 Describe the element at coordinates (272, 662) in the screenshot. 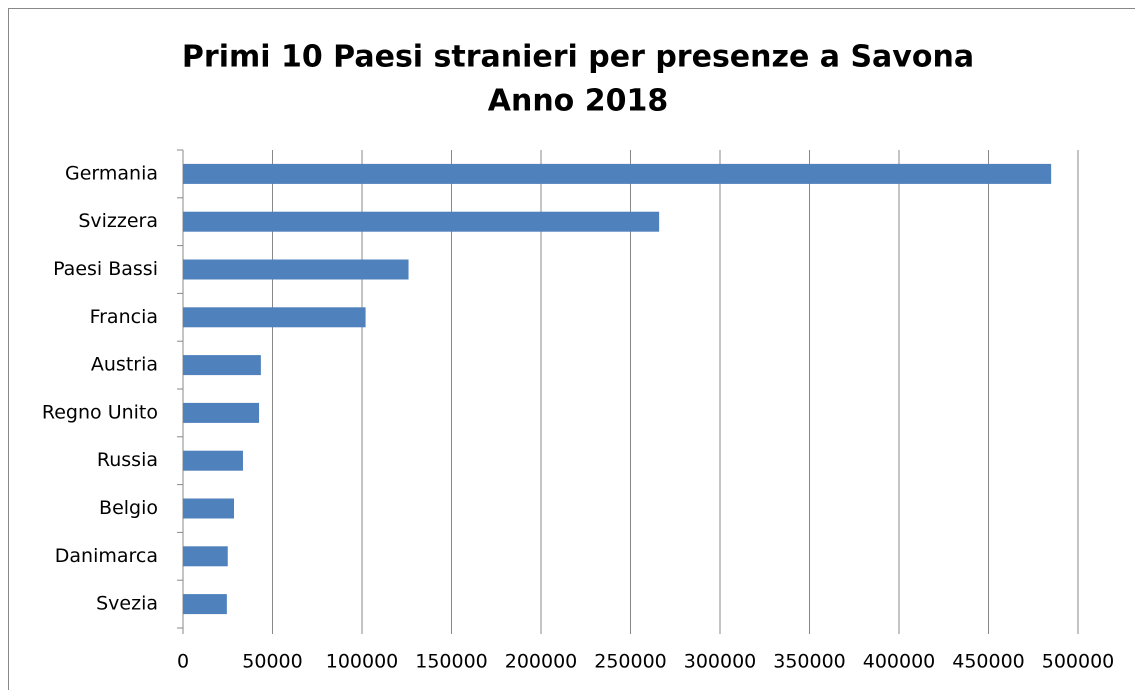

I see `x-tick-label: 50000` at that location.